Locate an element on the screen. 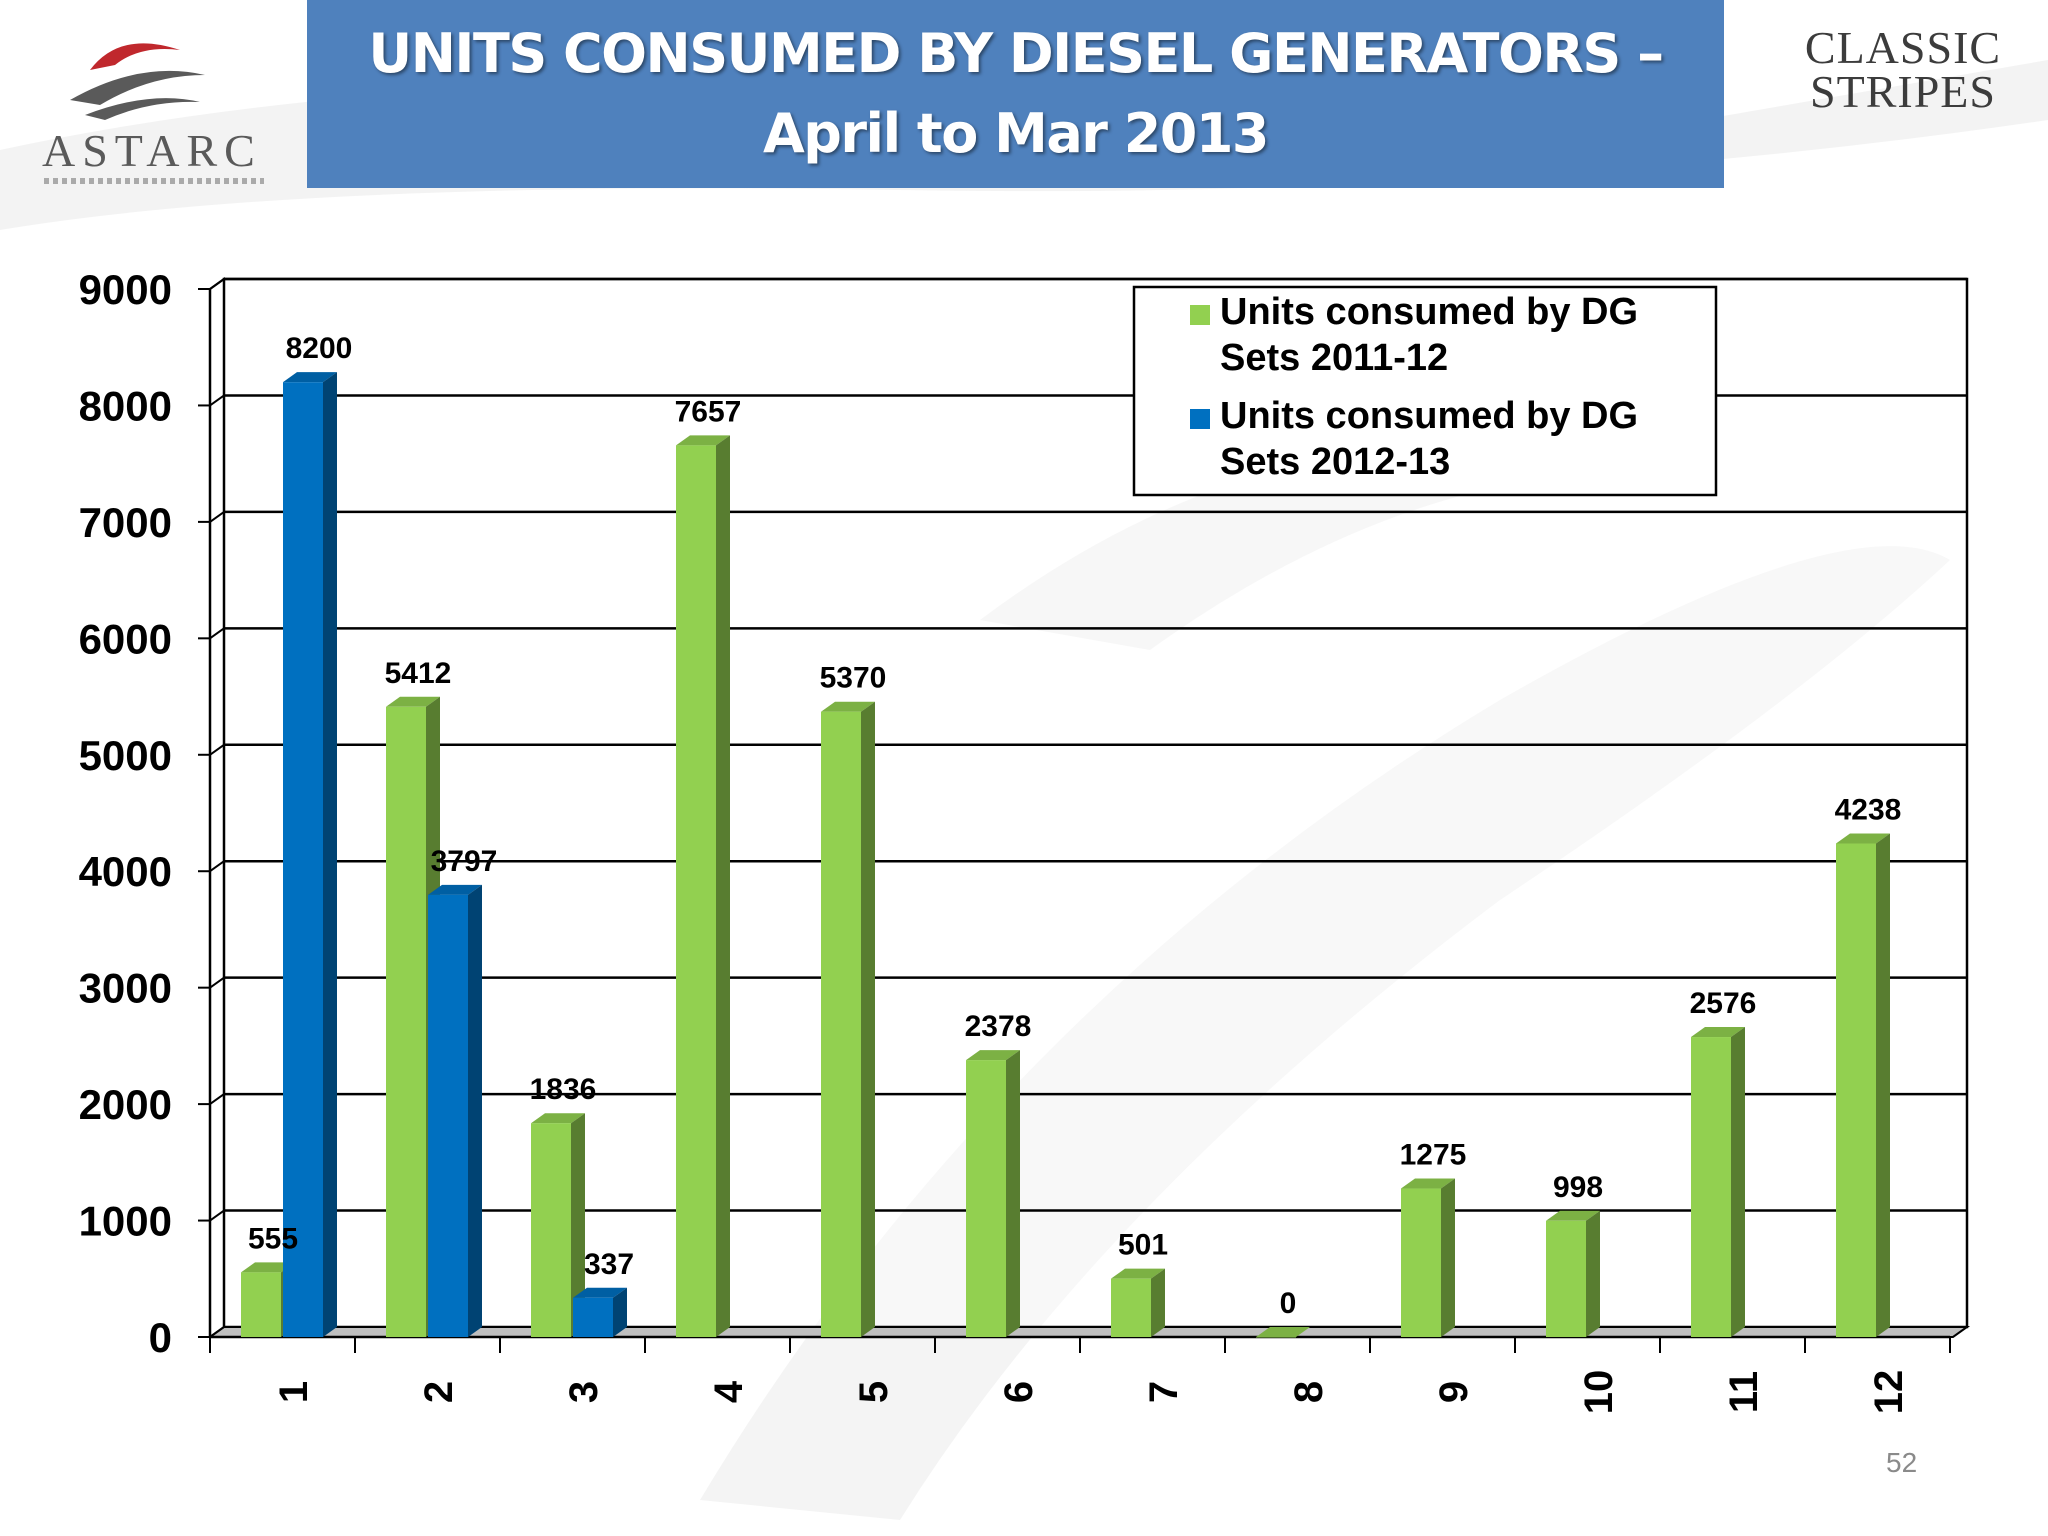  x-tick-label-11: 11 is located at coordinates (1744, 1392).